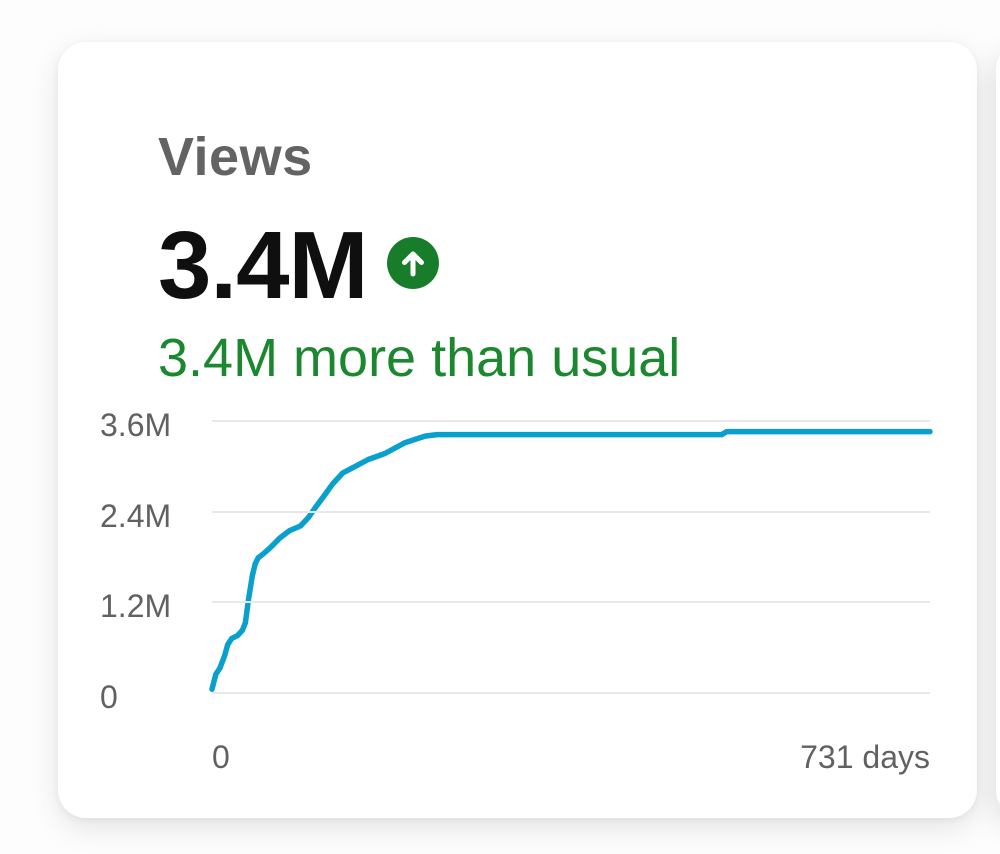  What do you see at coordinates (413, 263) in the screenshot?
I see `arrow-up-circle-icon` at bounding box center [413, 263].